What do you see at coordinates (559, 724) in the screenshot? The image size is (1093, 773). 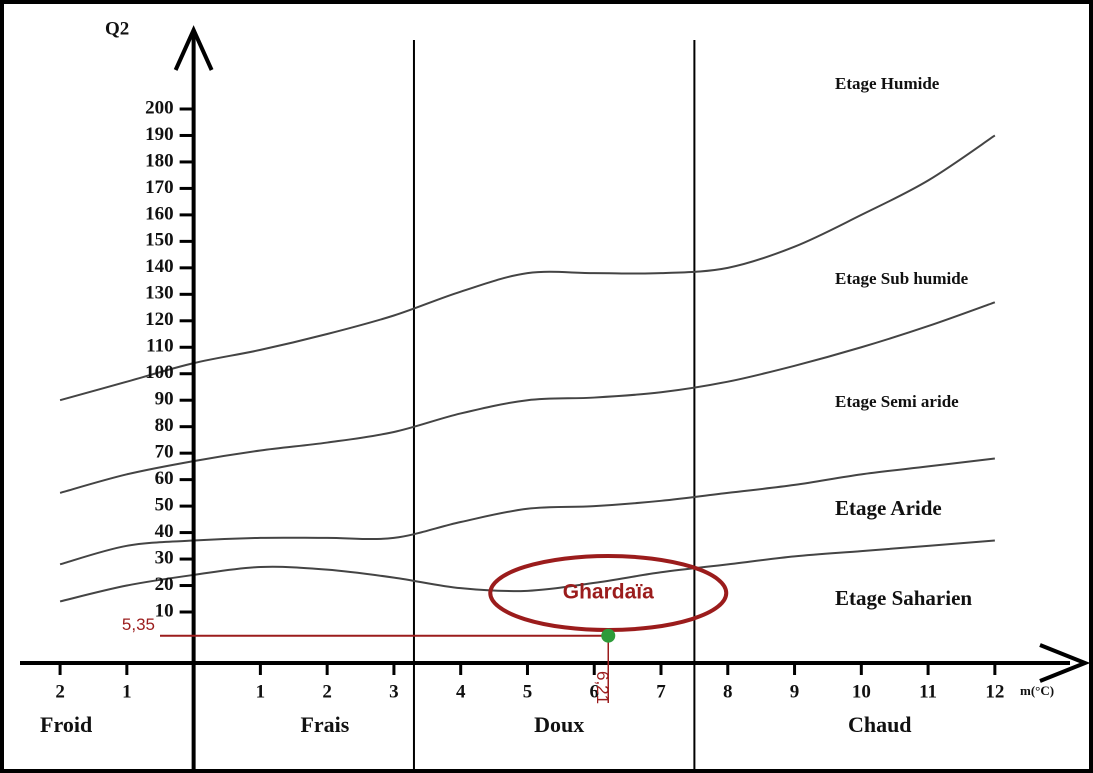 I see `zone-label: Doux` at bounding box center [559, 724].